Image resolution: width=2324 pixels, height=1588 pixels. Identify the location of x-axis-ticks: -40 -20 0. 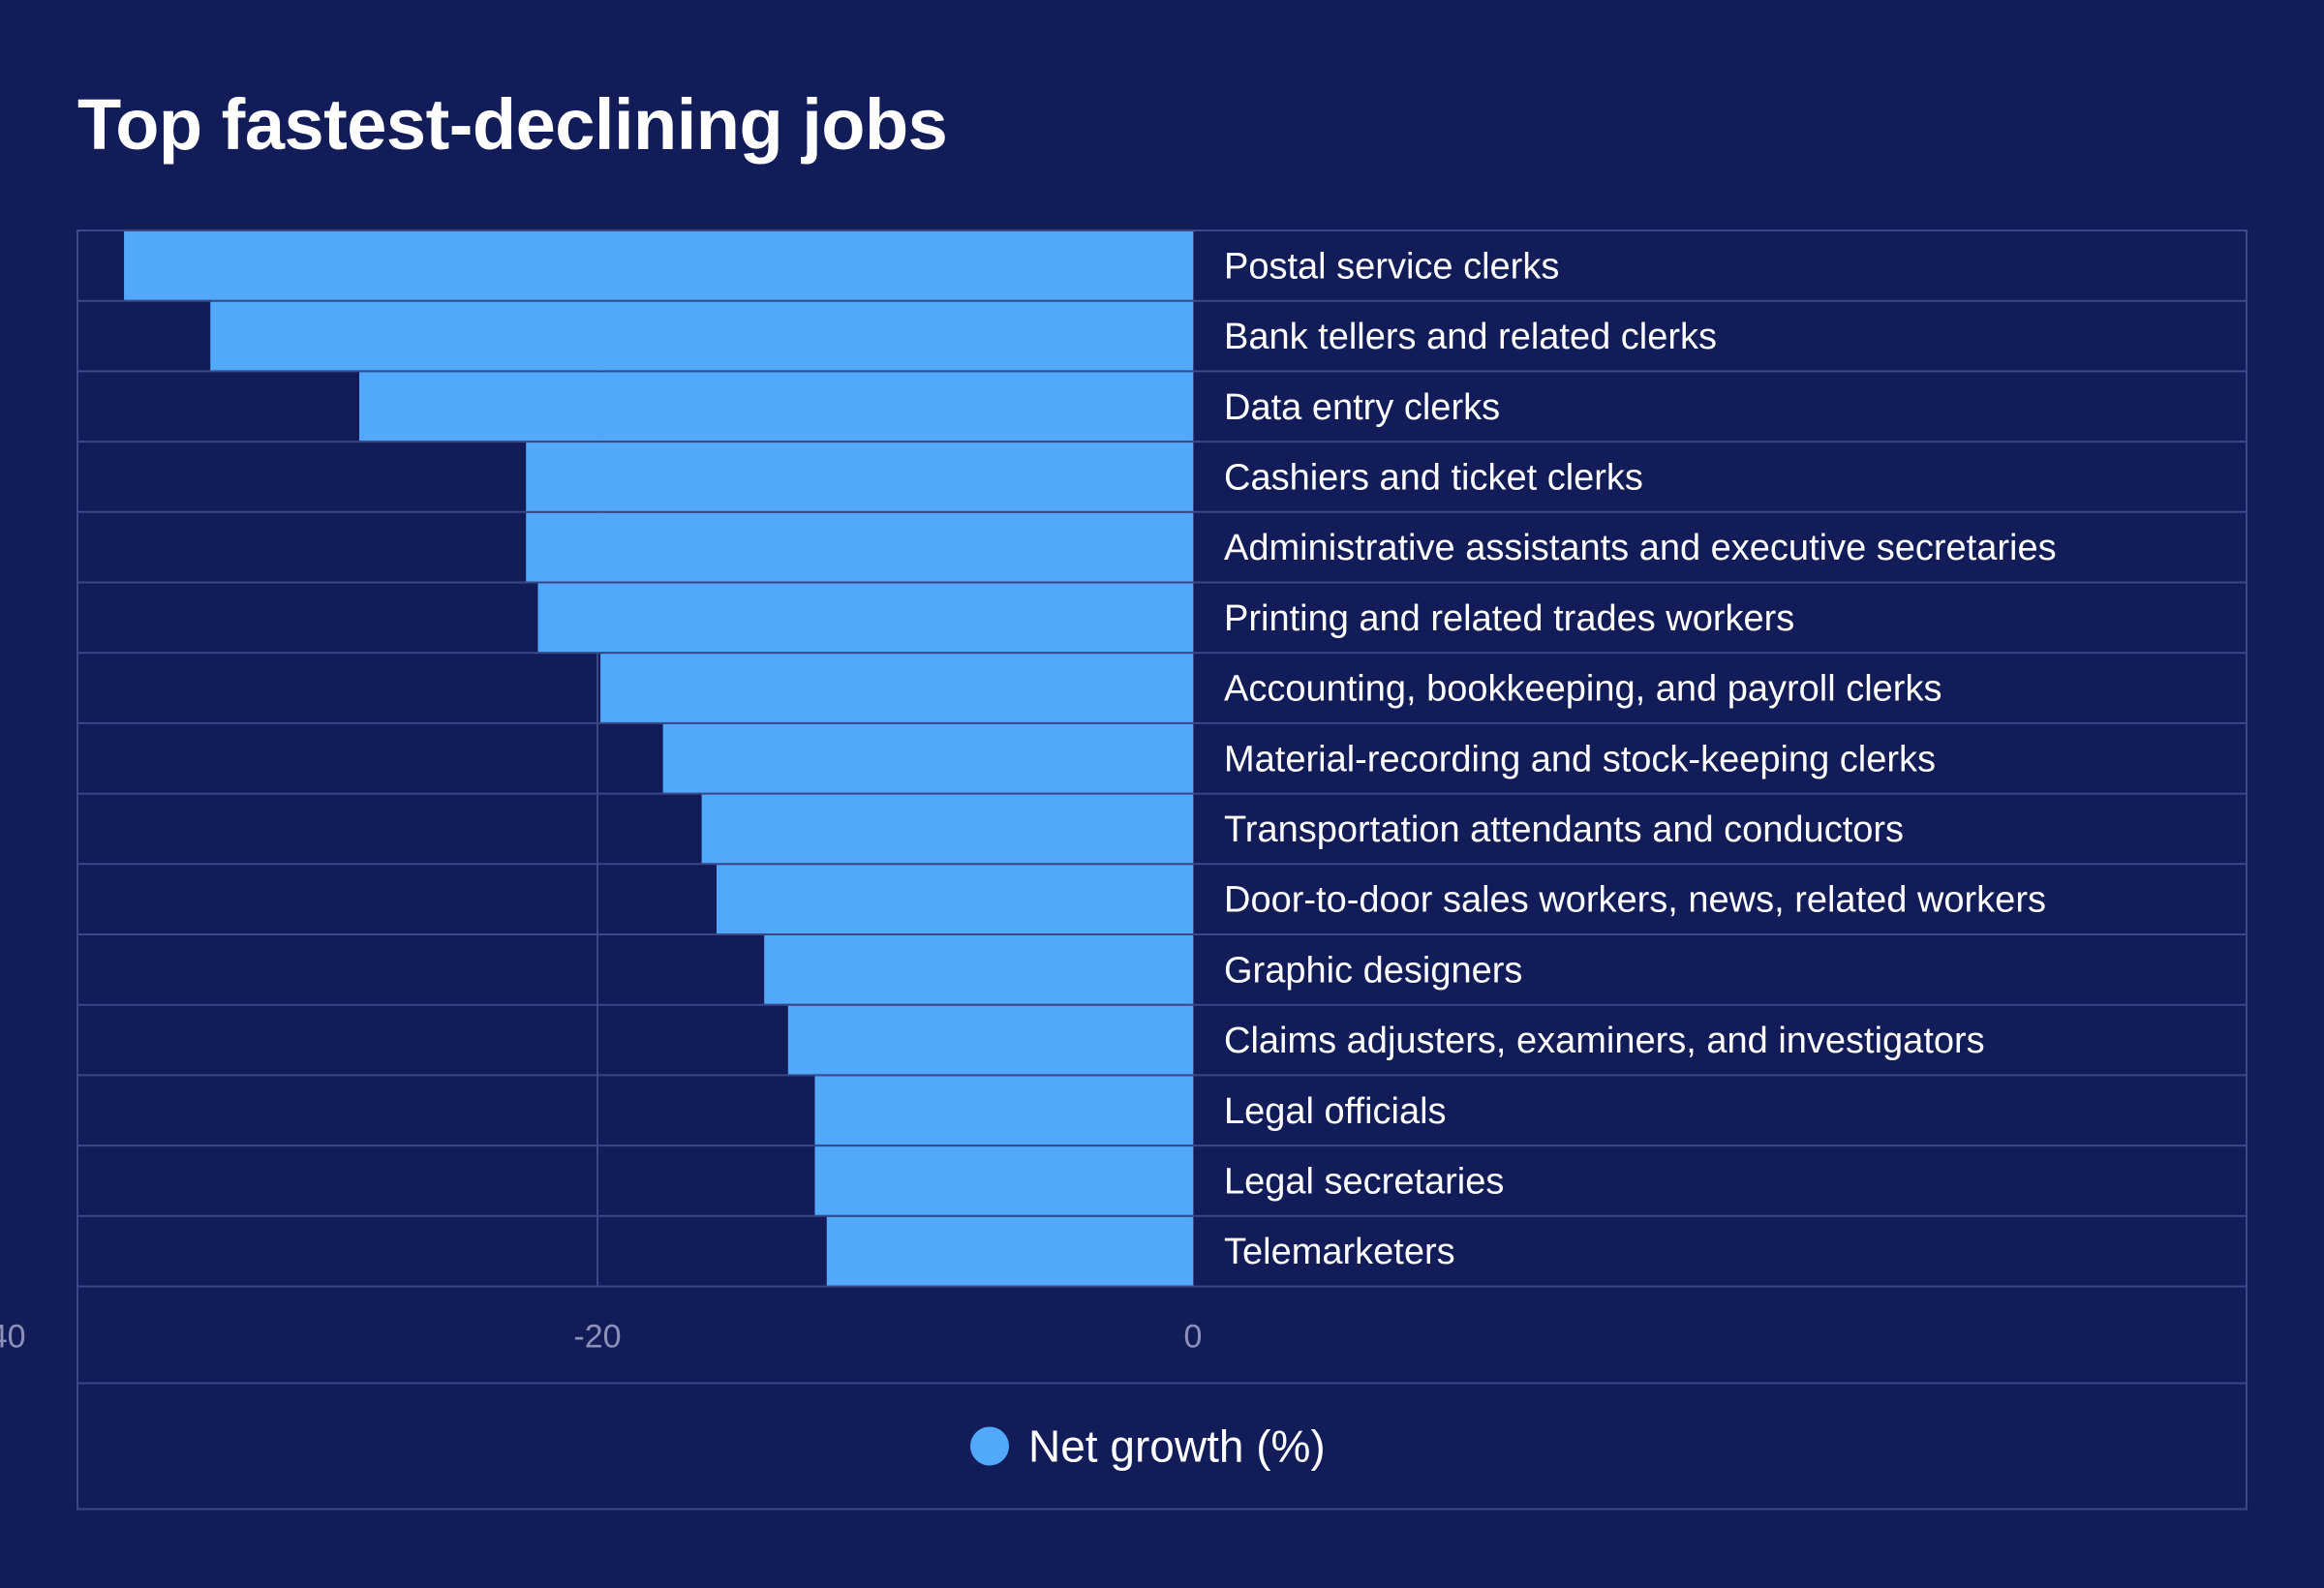
(601, 1337).